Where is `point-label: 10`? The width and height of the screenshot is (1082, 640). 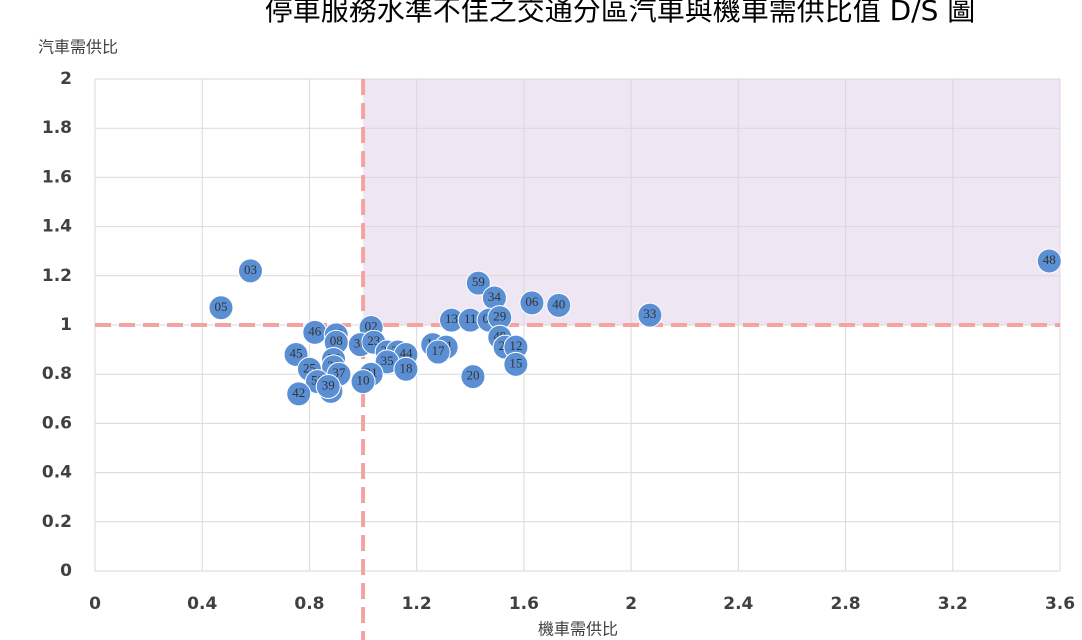
point-label: 10 is located at coordinates (363, 380).